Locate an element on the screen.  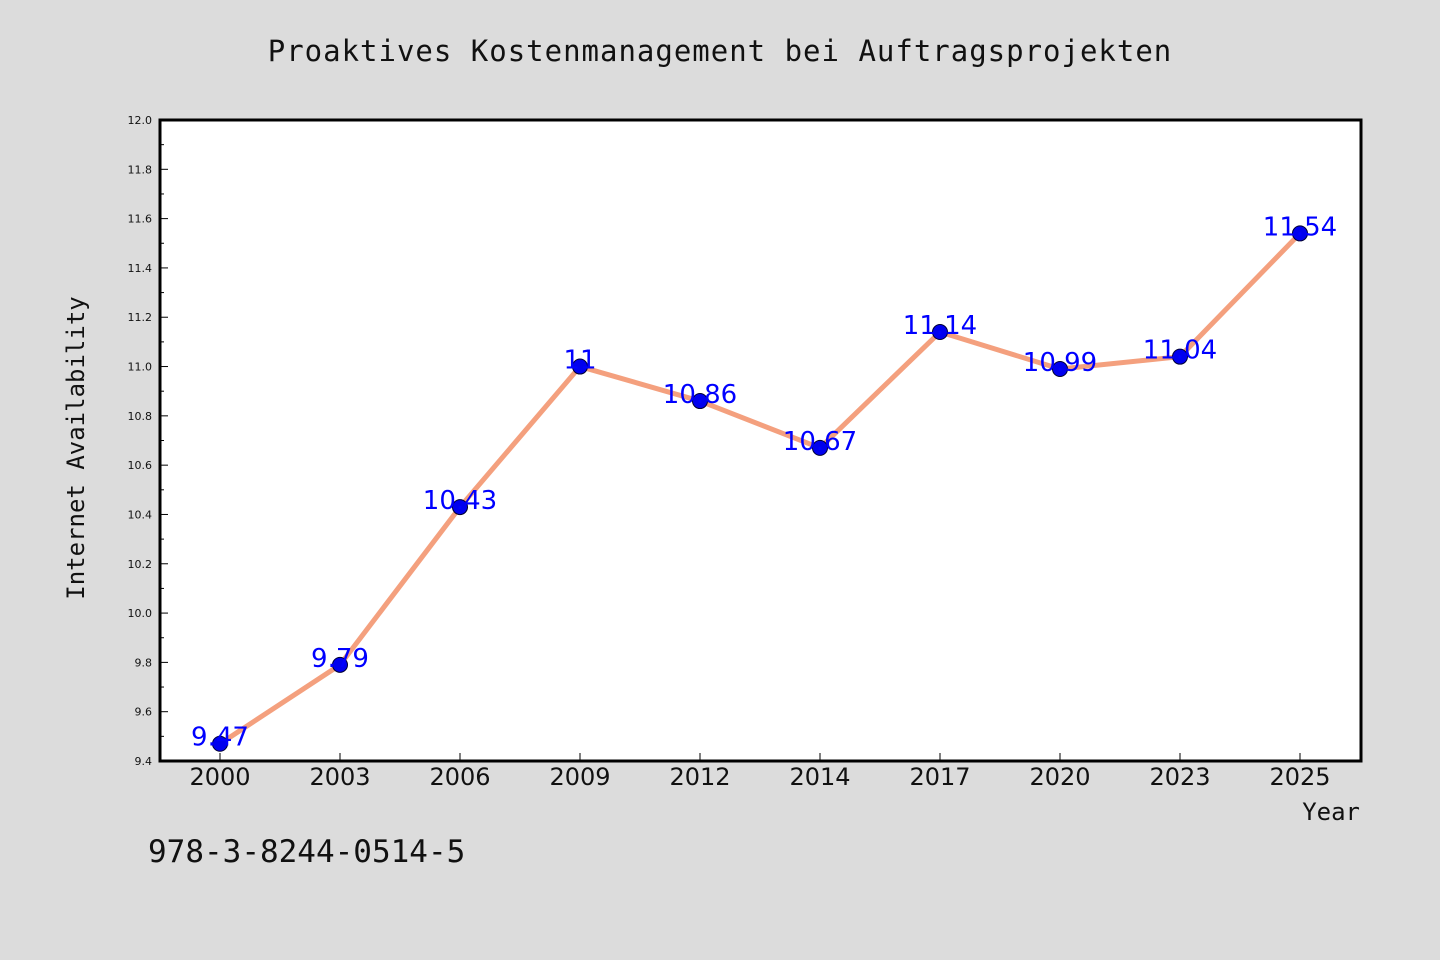
y-tick-label: 11.2 is located at coordinates (140, 317).